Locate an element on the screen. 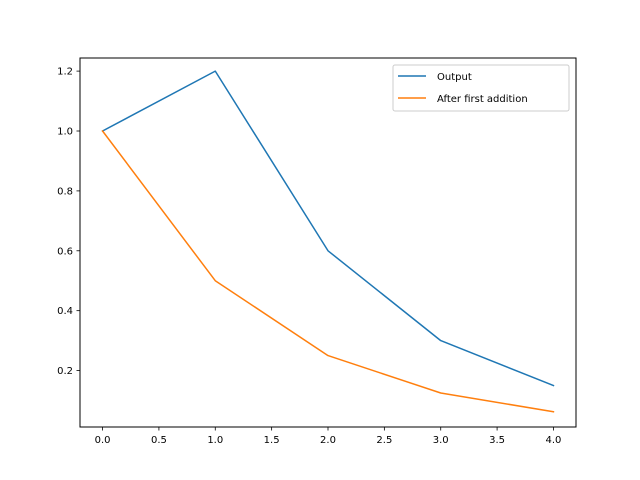 Image resolution: width=640 pixels, height=480 pixels. legend: Output After first addition is located at coordinates (481, 88).